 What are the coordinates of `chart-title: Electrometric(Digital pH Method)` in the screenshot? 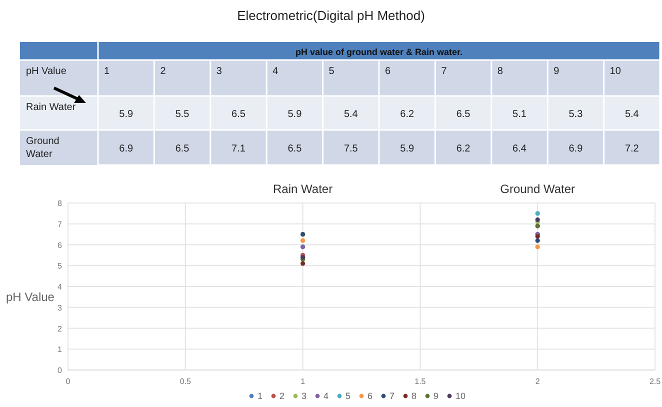 It's located at (331, 15).